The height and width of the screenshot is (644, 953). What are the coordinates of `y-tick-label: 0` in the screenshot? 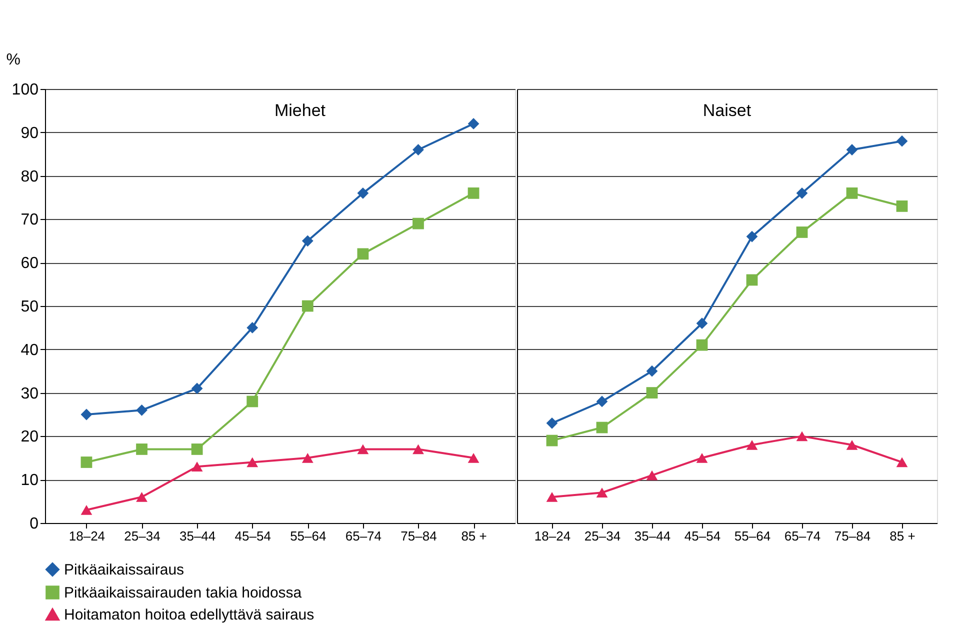 It's located at (34, 524).